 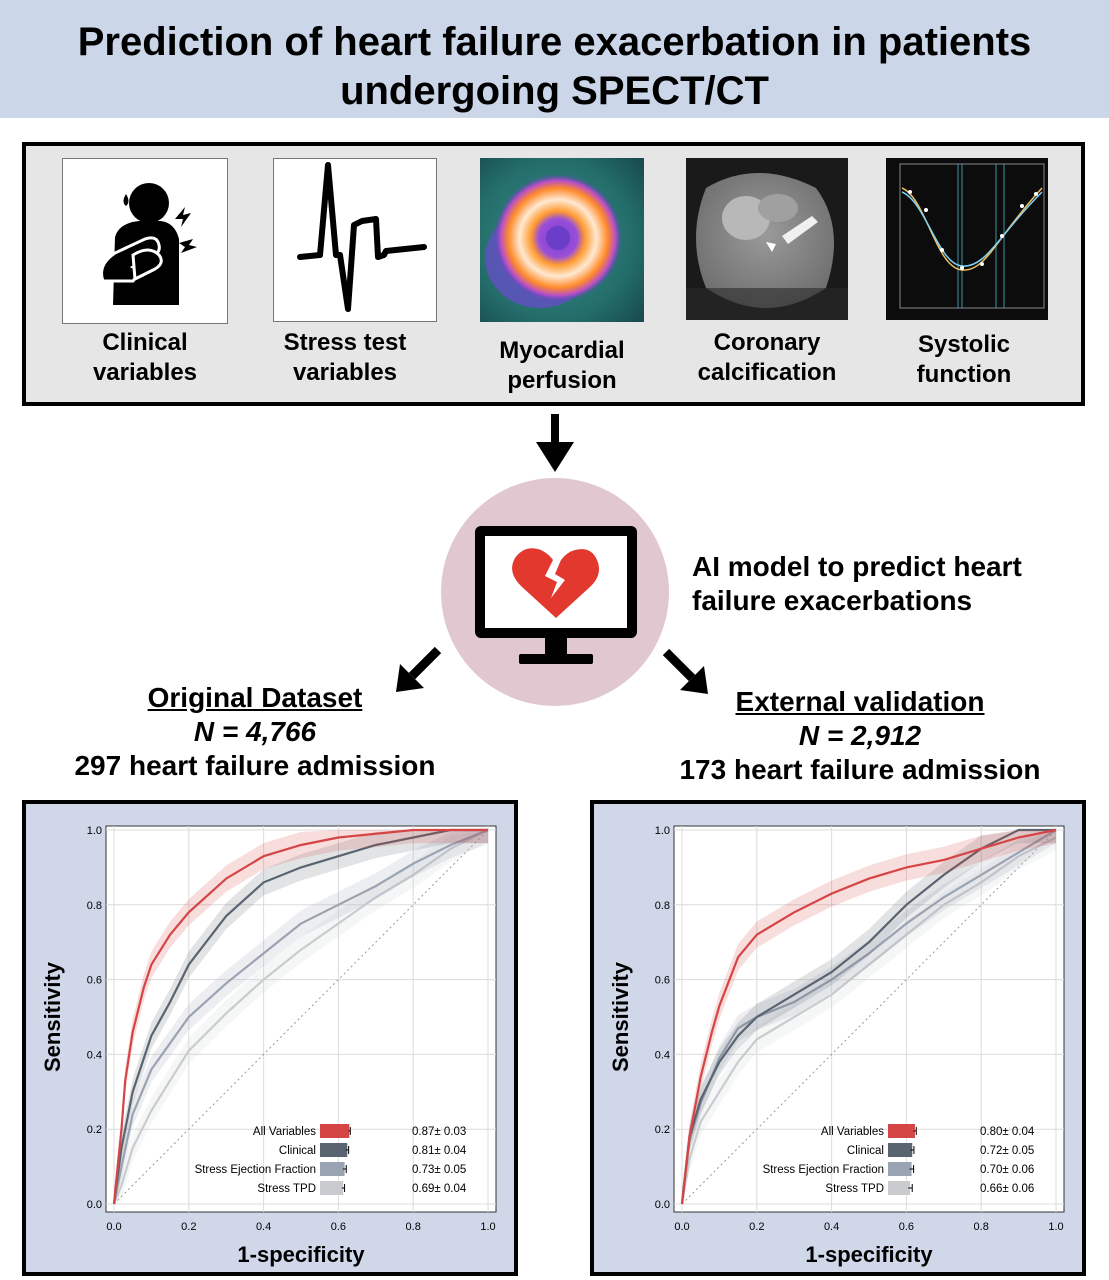 I want to click on auc-label-3: 0.69± 0.04, so click(x=439, y=1189).